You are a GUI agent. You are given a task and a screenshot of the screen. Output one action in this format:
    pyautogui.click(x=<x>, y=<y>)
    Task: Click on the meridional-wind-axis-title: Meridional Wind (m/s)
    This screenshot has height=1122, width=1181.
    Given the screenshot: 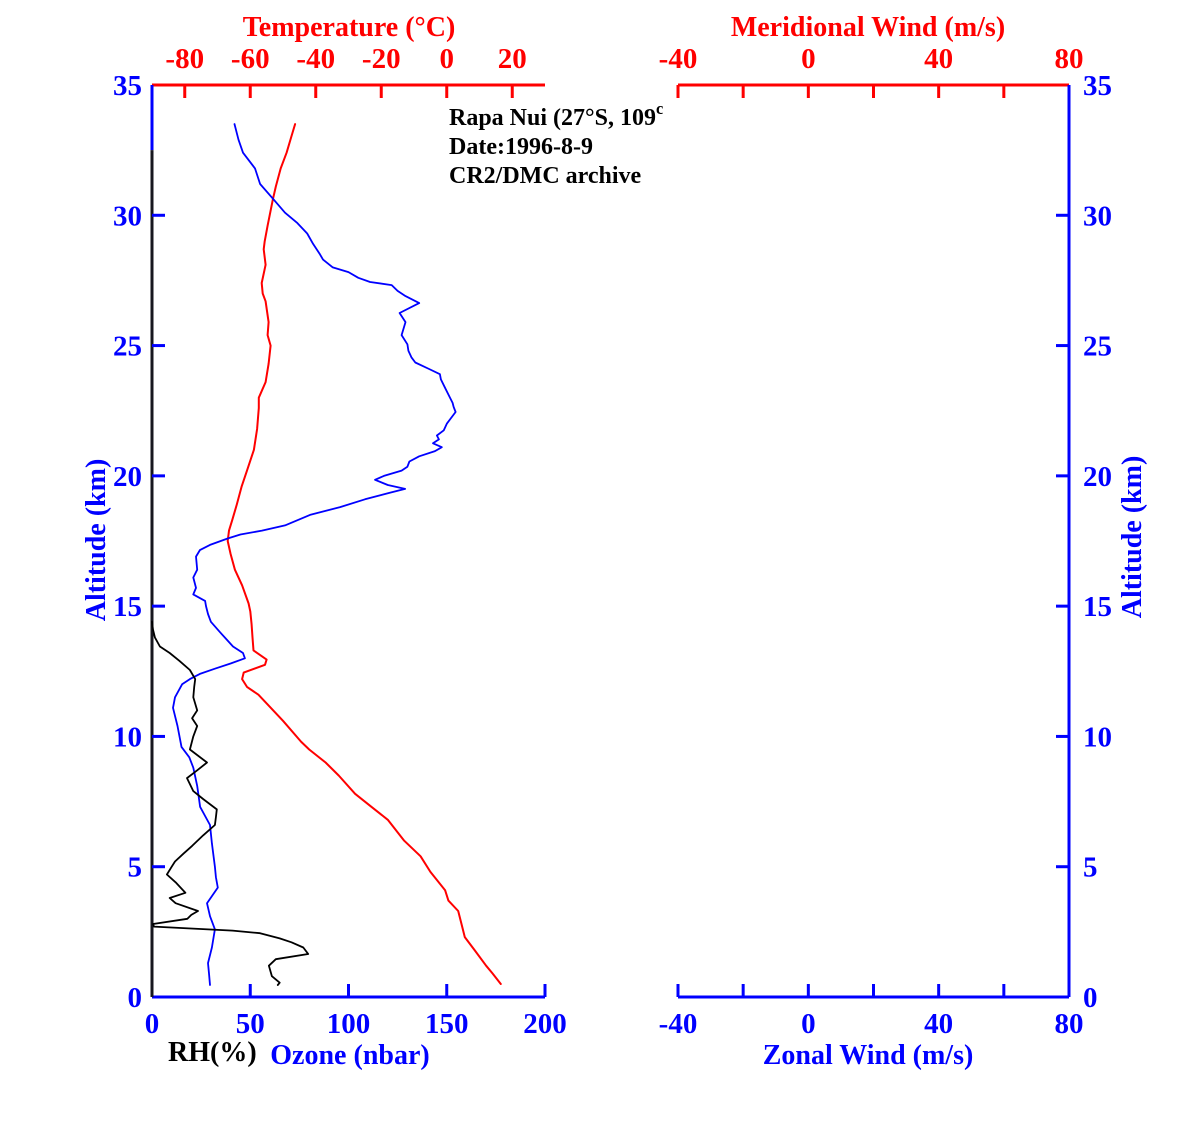 What is the action you would take?
    pyautogui.click(x=868, y=27)
    